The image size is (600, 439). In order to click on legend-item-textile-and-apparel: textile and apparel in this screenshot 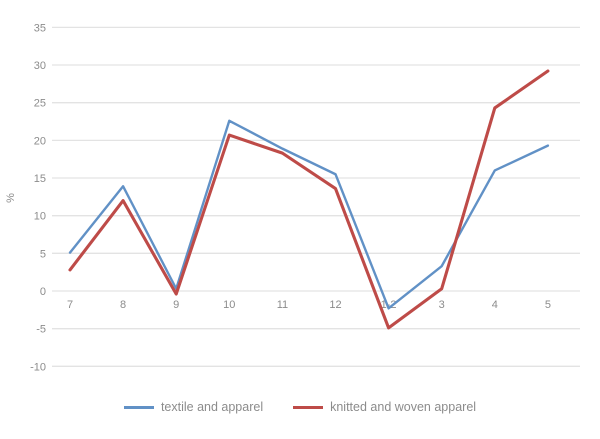, I will do `click(193, 407)`.